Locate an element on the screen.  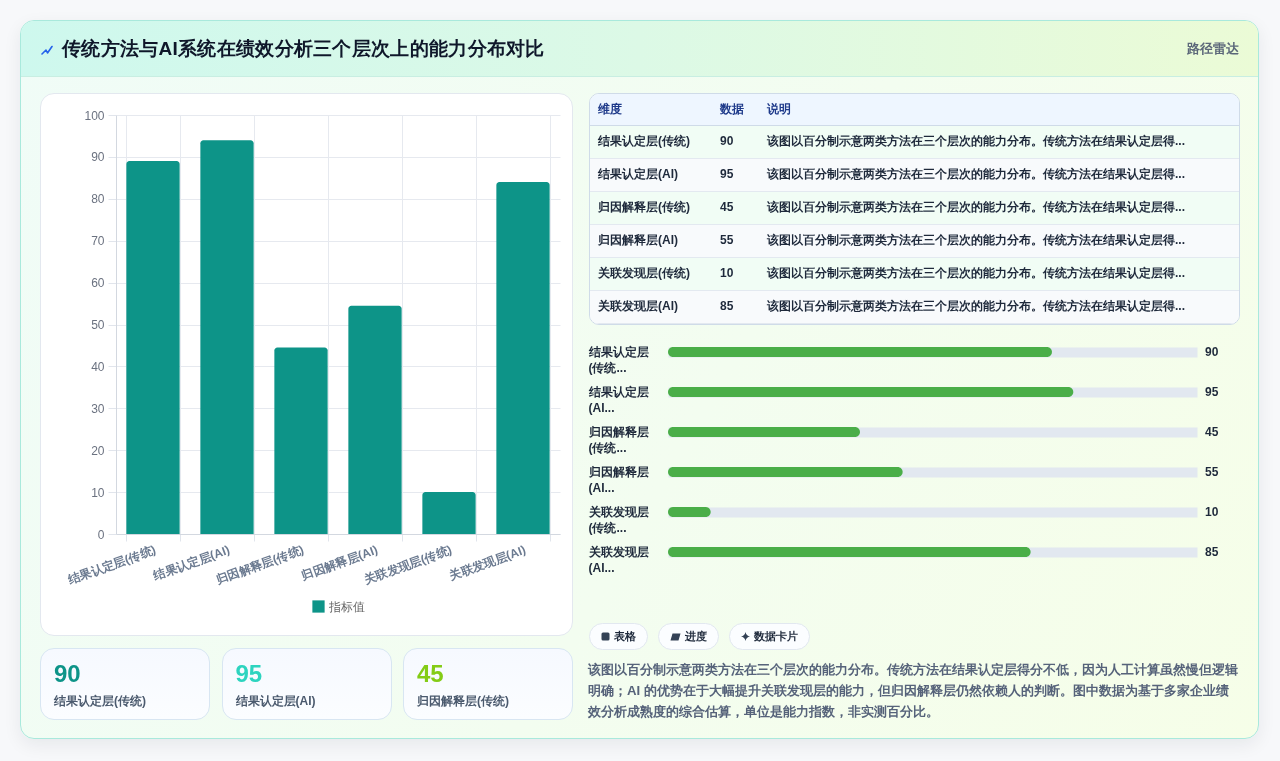
chart-title: 传统方法与AI系统在绩效分析三个层次上的能力分布对比 is located at coordinates (303, 49).